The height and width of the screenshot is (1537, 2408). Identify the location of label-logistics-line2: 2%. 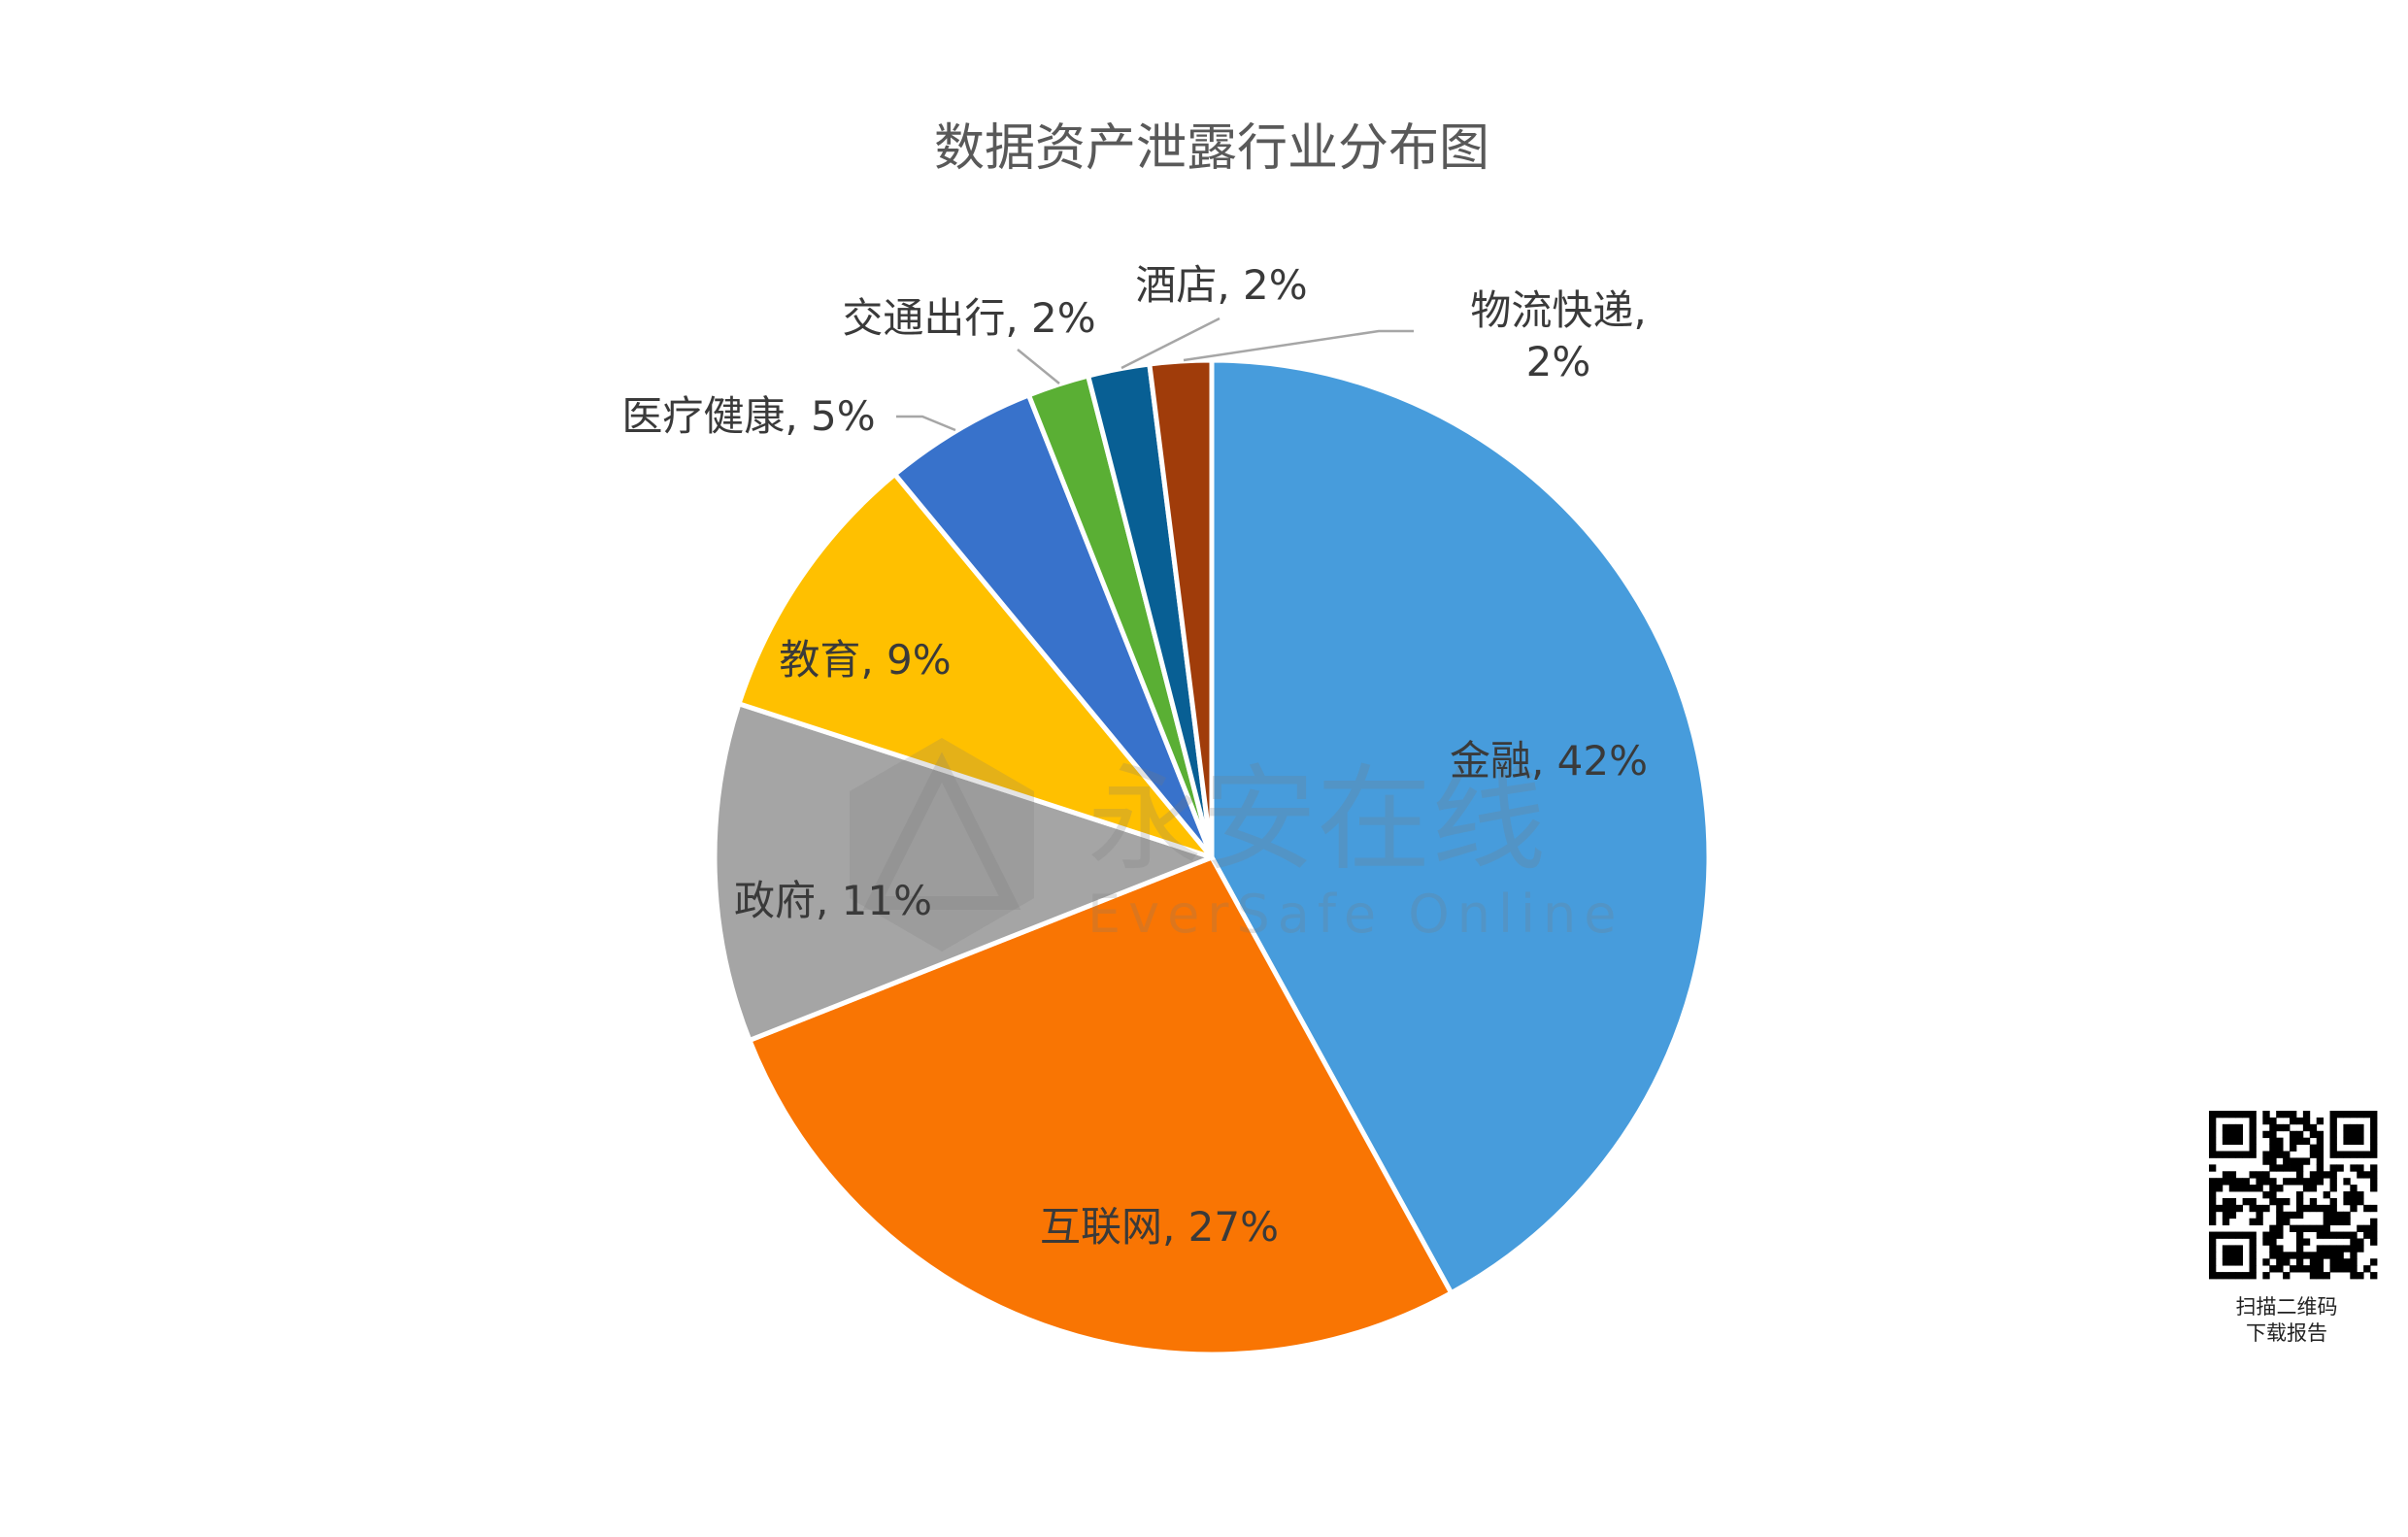
(1559, 361).